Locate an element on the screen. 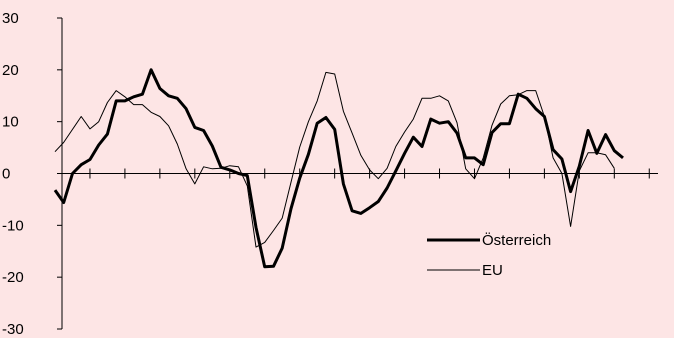 This screenshot has width=674, height=338. y-ticks: -30 -20 -10 0 10 20 30 is located at coordinates (32, 174).